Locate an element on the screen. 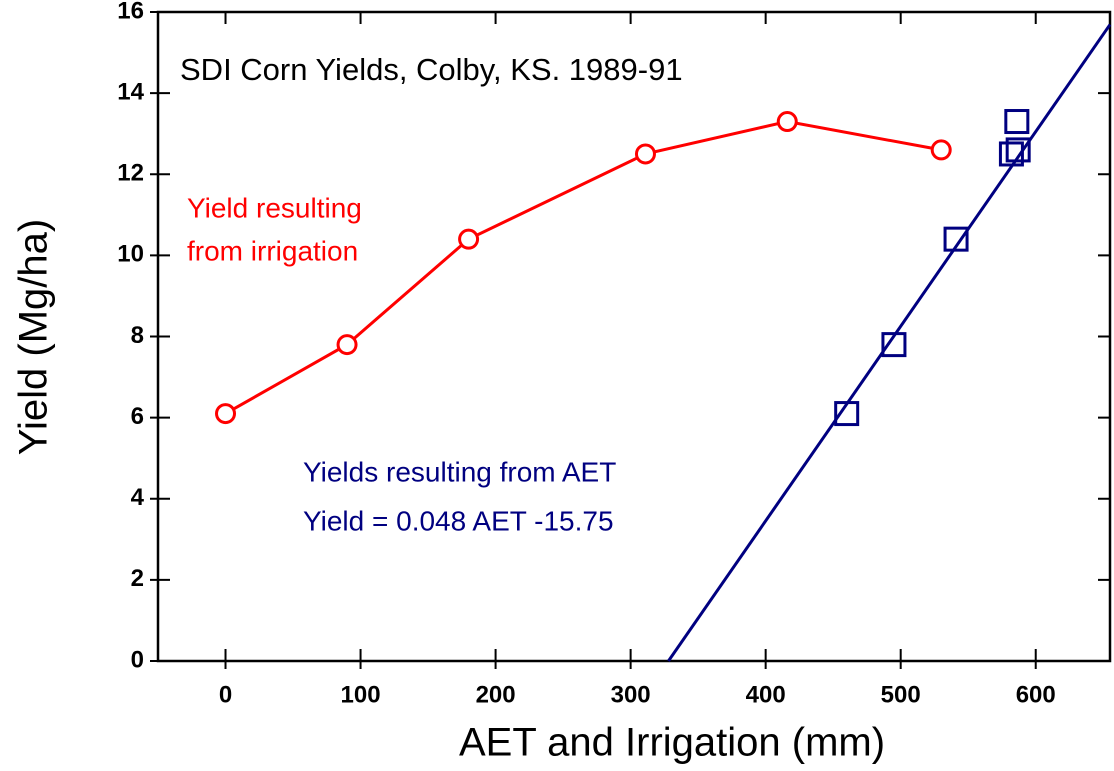 This screenshot has width=1114, height=771. y-tick-label: 2 is located at coordinates (137, 578).